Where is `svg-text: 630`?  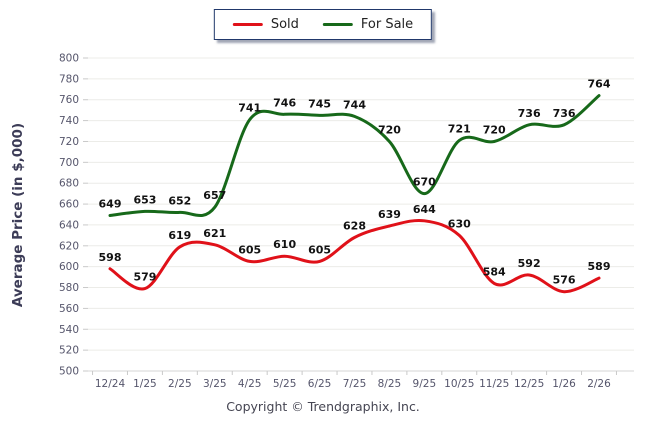
svg-text: 630 is located at coordinates (459, 223).